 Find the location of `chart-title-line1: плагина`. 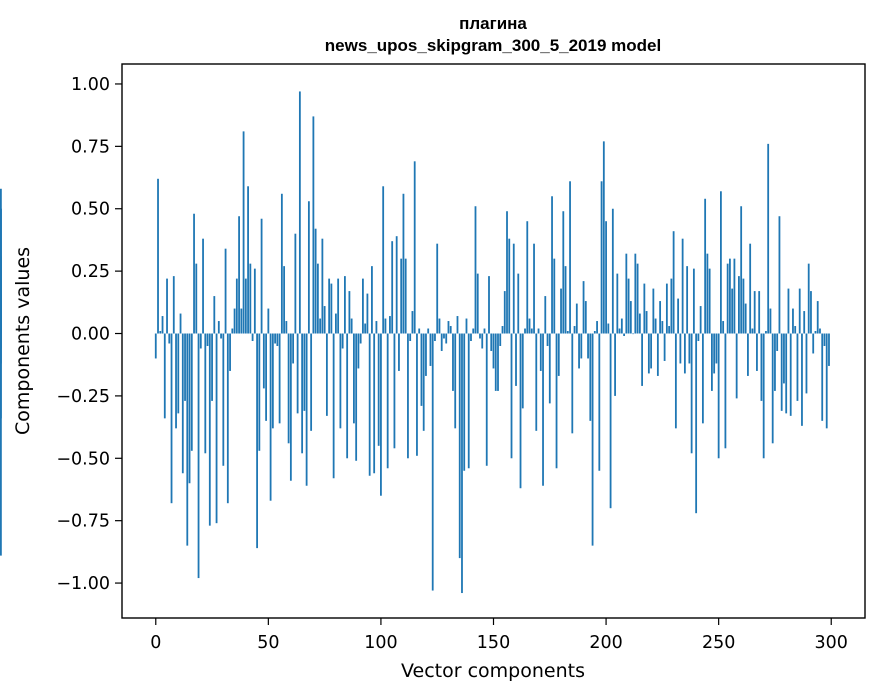

chart-title-line1: плагина is located at coordinates (493, 23).